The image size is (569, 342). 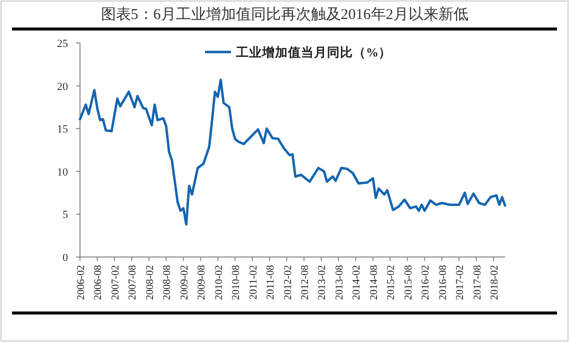 I want to click on x-tick-label: 2013-02, so click(x=322, y=282).